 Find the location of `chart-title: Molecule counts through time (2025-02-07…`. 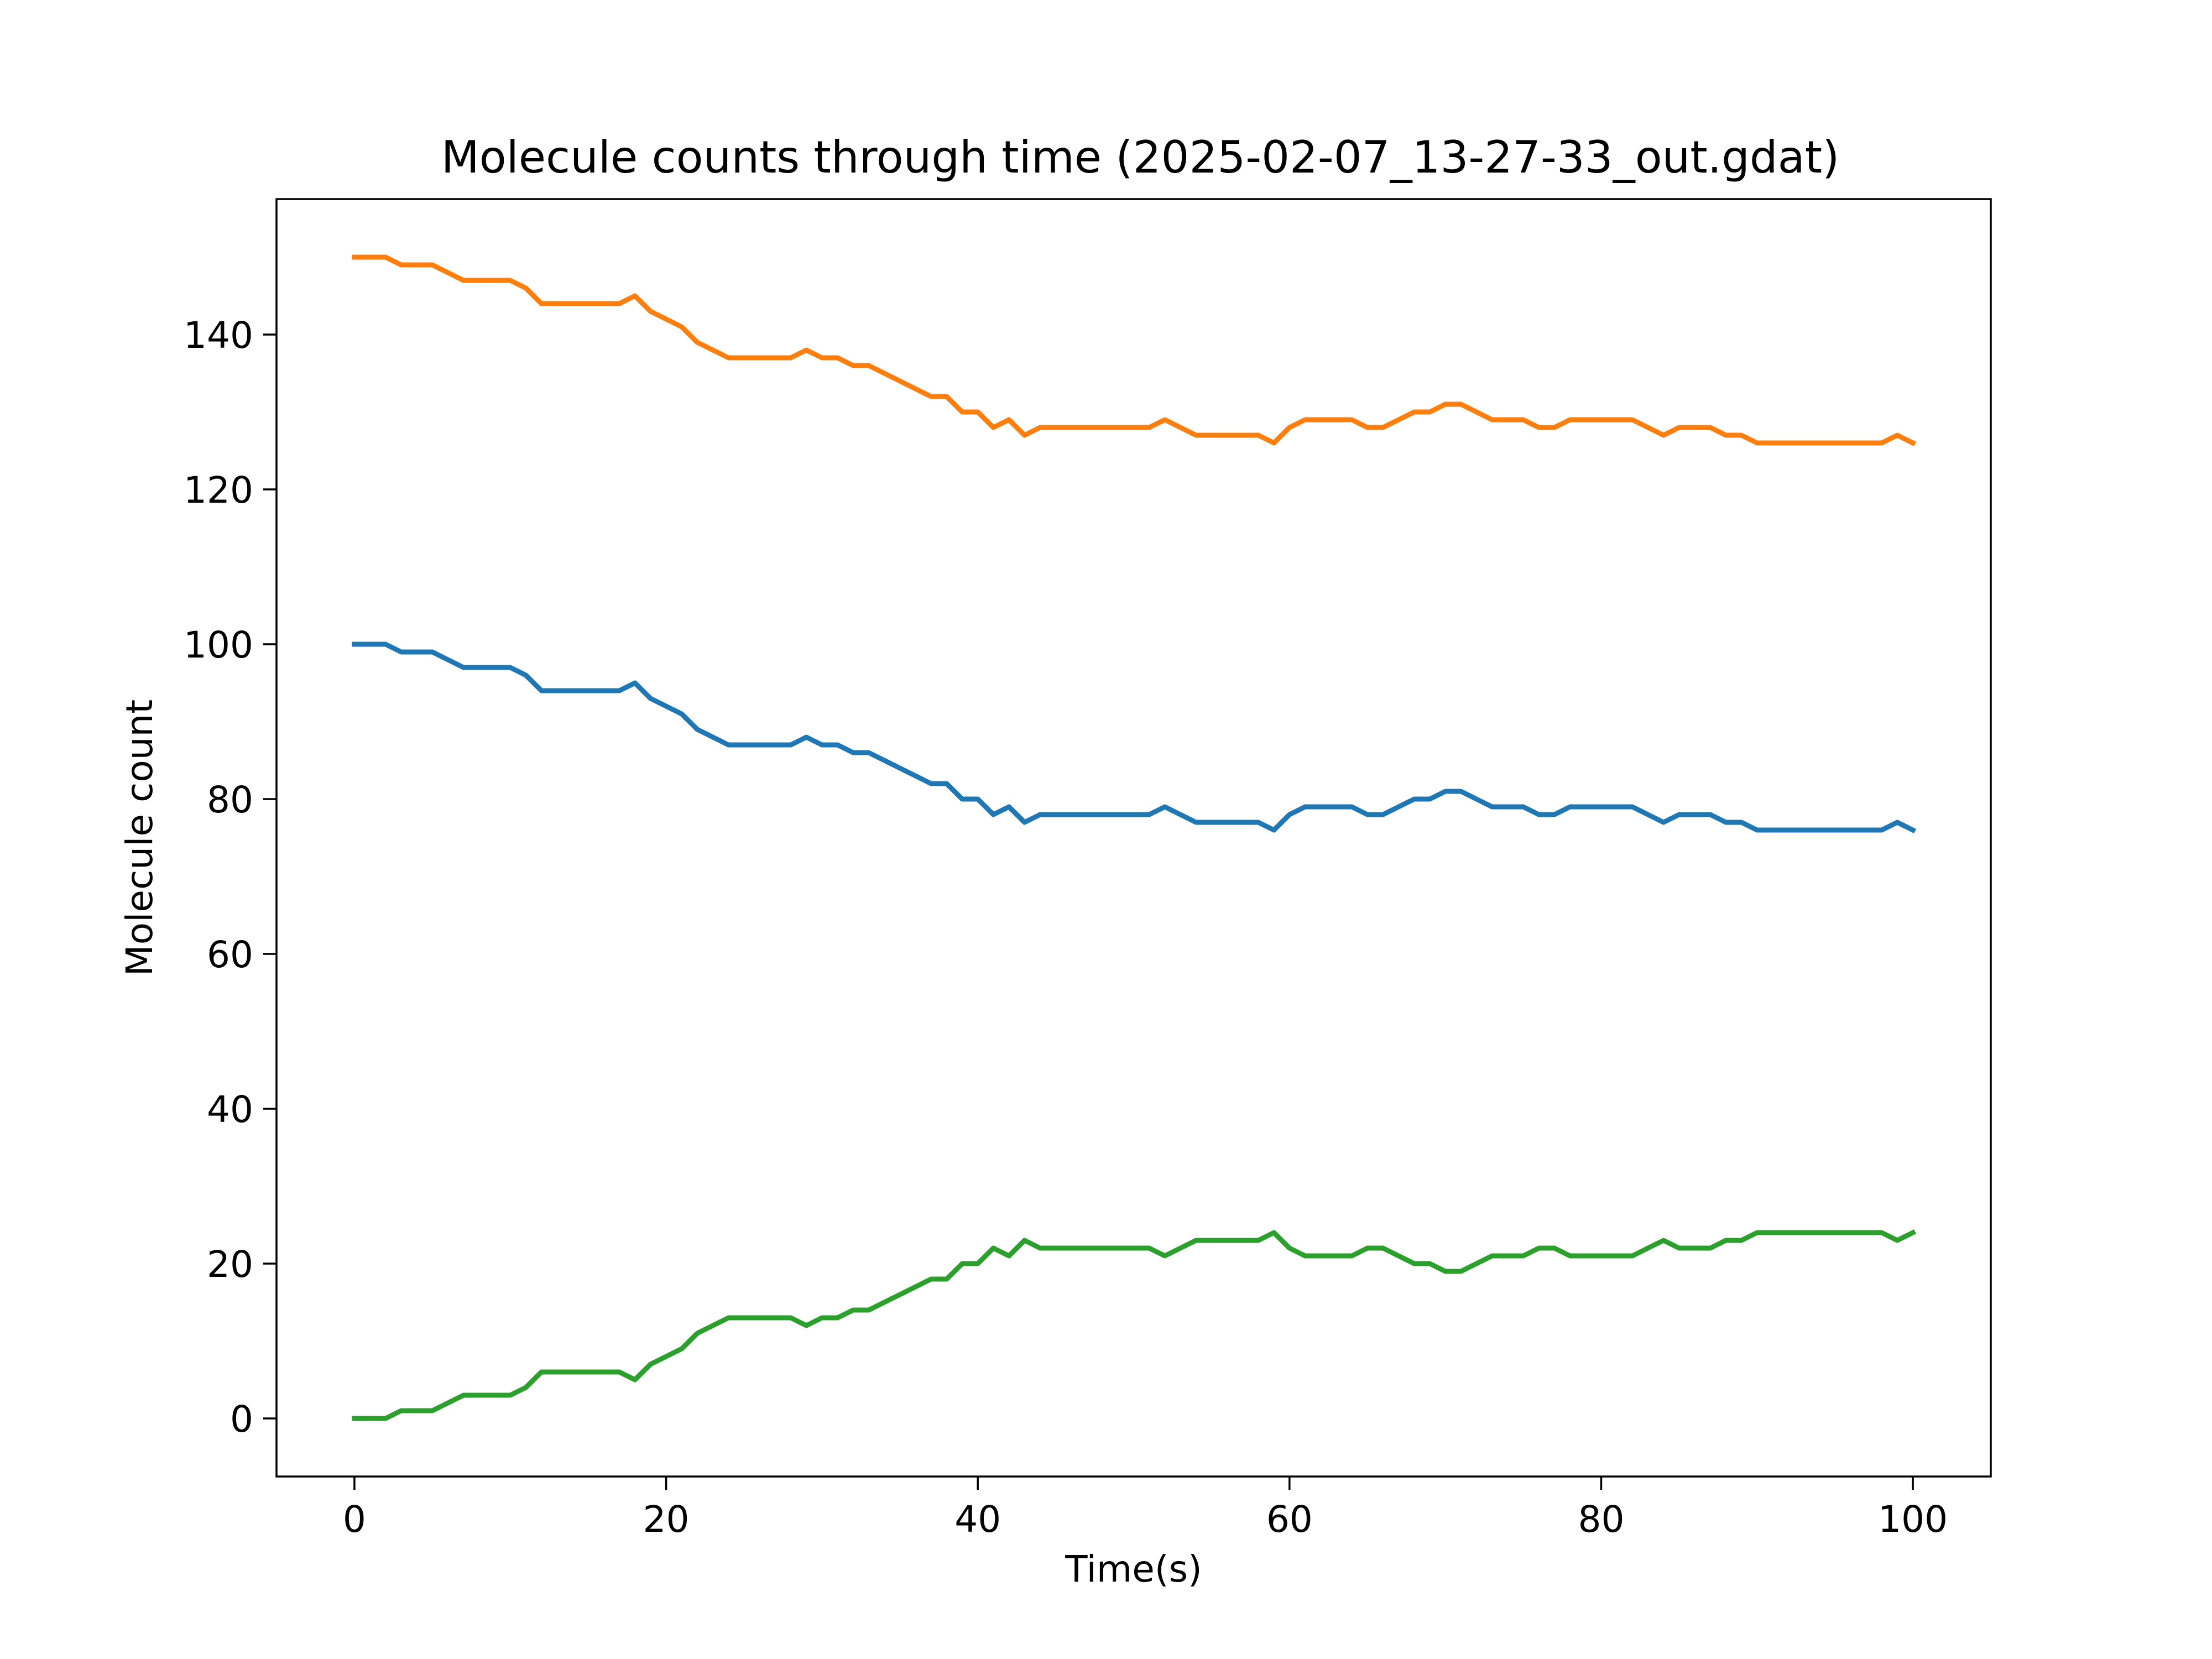

chart-title: Molecule counts through time (2025-02-07… is located at coordinates (1141, 158).